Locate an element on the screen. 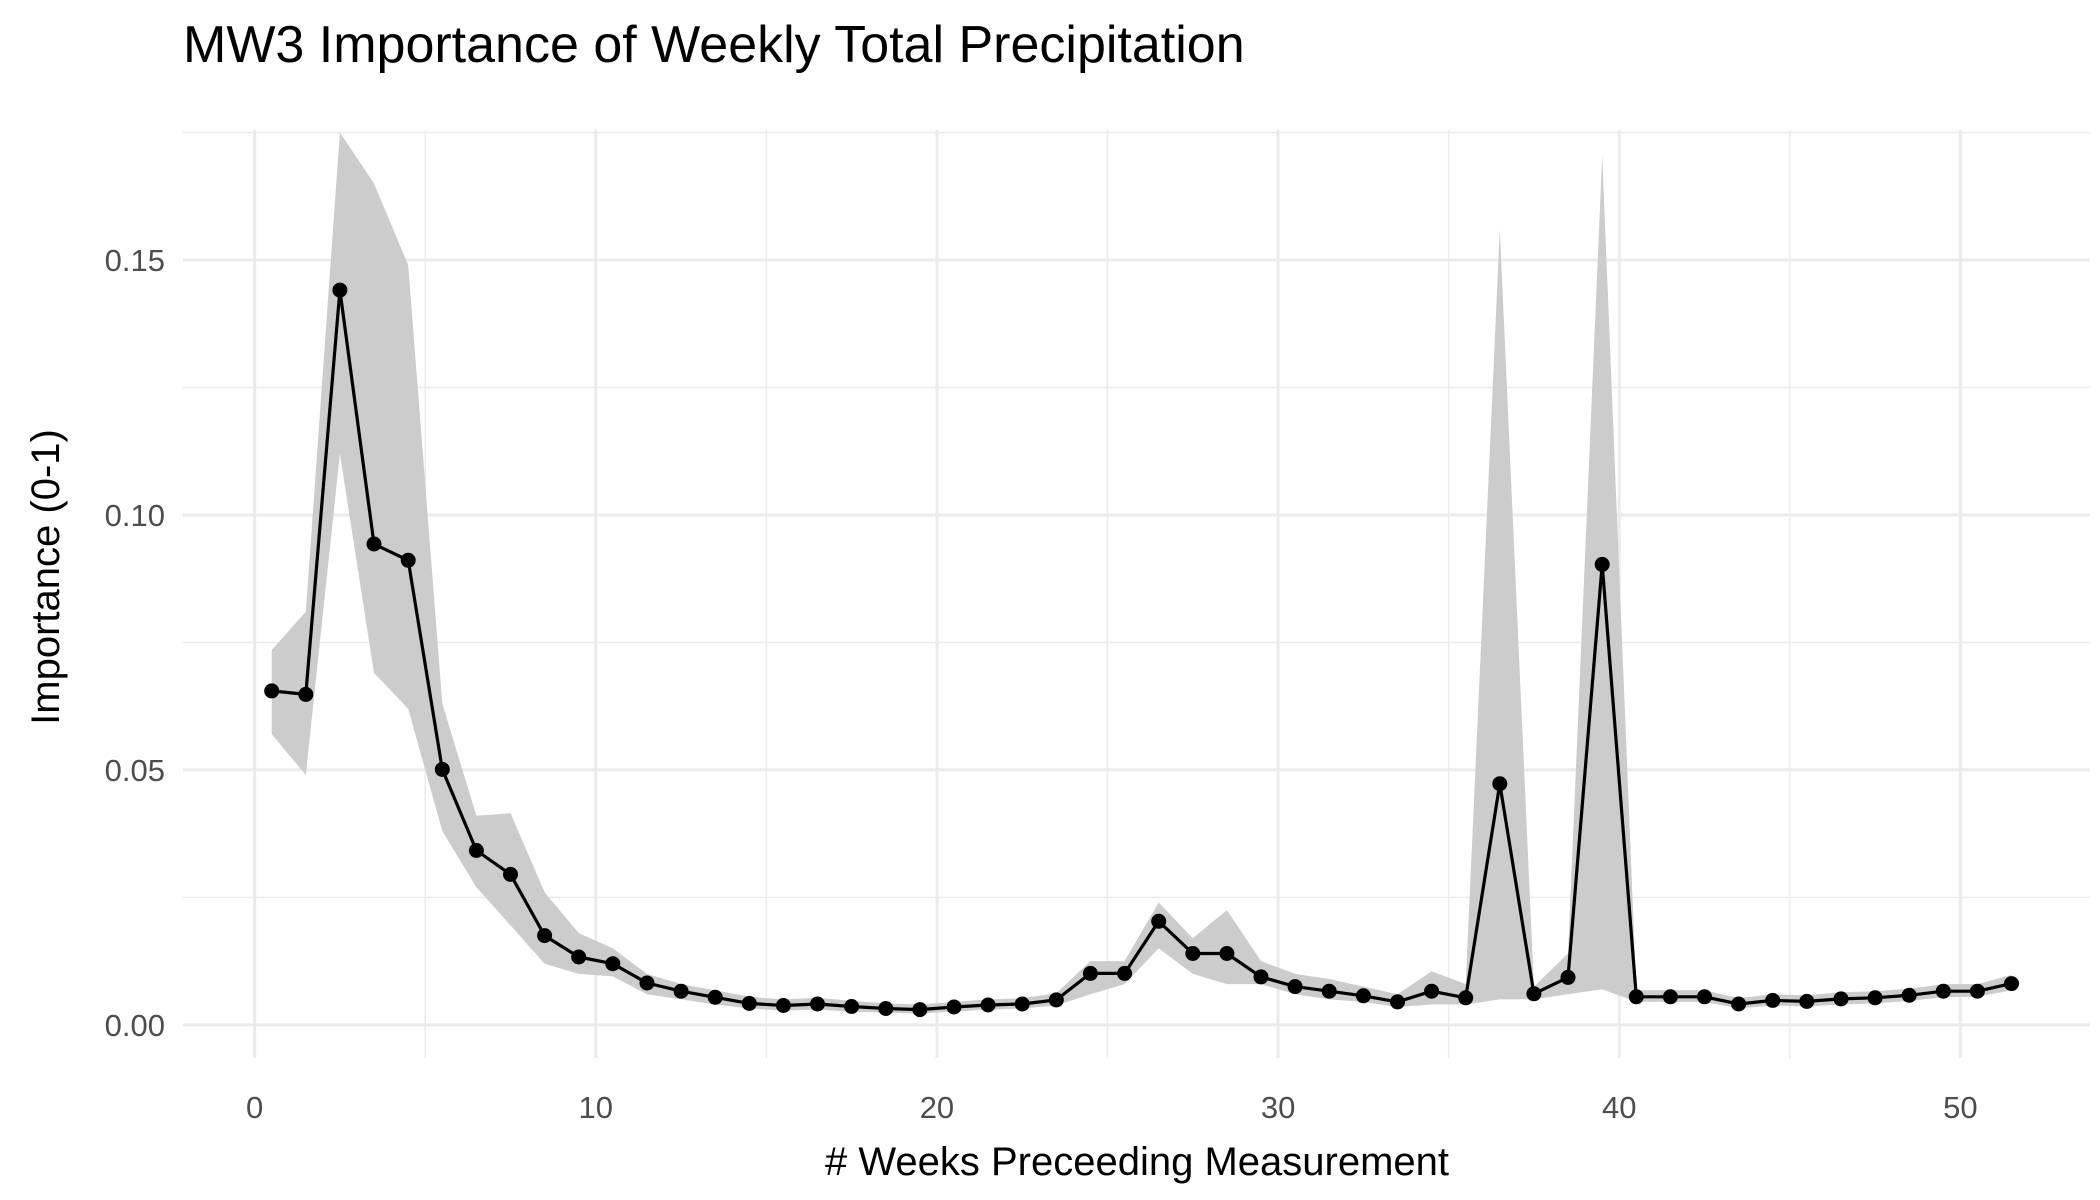 The width and height of the screenshot is (2100, 1200). x-axis-tick-labels: 0 10 20 30 40 50 is located at coordinates (1112, 1107).